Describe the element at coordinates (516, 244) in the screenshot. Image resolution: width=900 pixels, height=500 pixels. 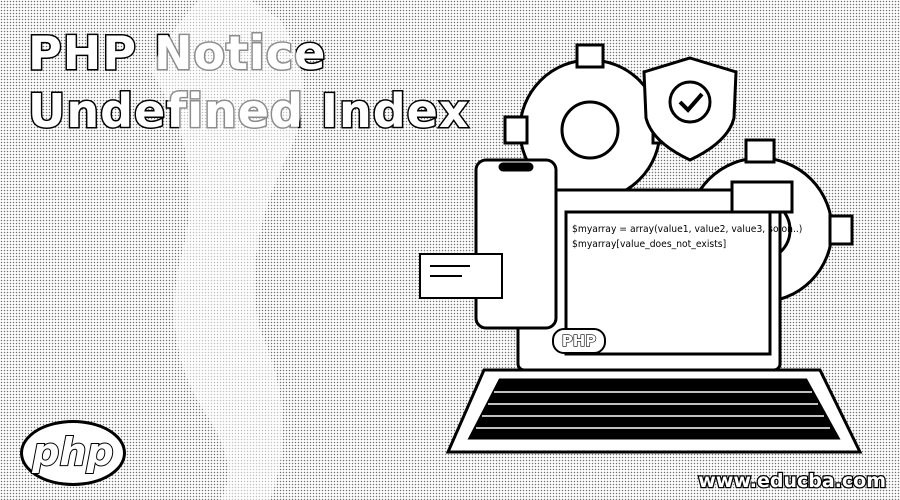
I see `phone-icon` at that location.